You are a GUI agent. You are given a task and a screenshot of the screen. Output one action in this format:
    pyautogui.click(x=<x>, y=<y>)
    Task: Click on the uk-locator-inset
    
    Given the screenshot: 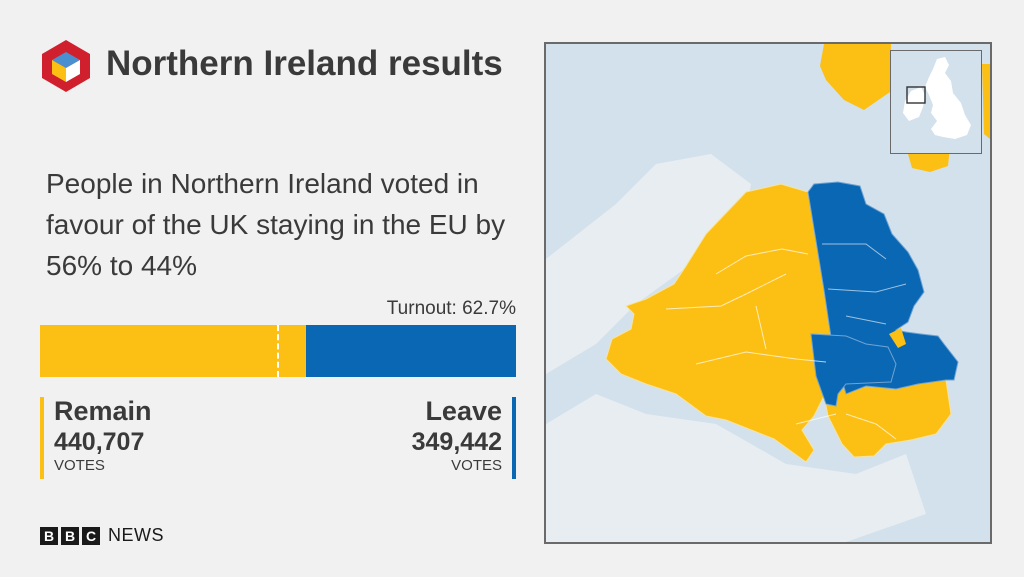 What is the action you would take?
    pyautogui.click(x=936, y=102)
    